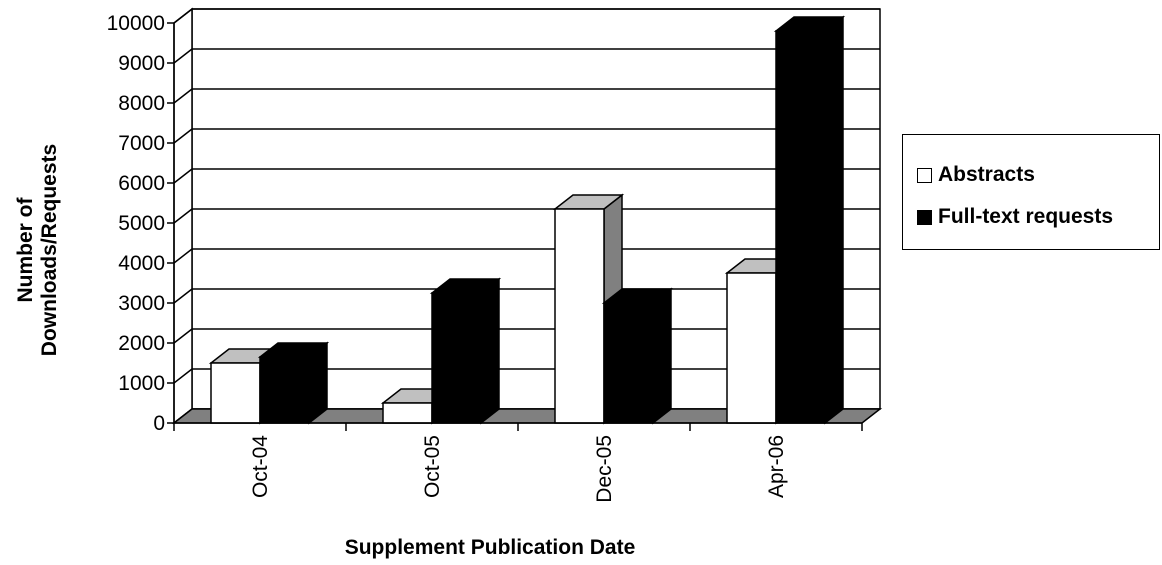  What do you see at coordinates (136, 23) in the screenshot?
I see `y-tick-label: 10000` at bounding box center [136, 23].